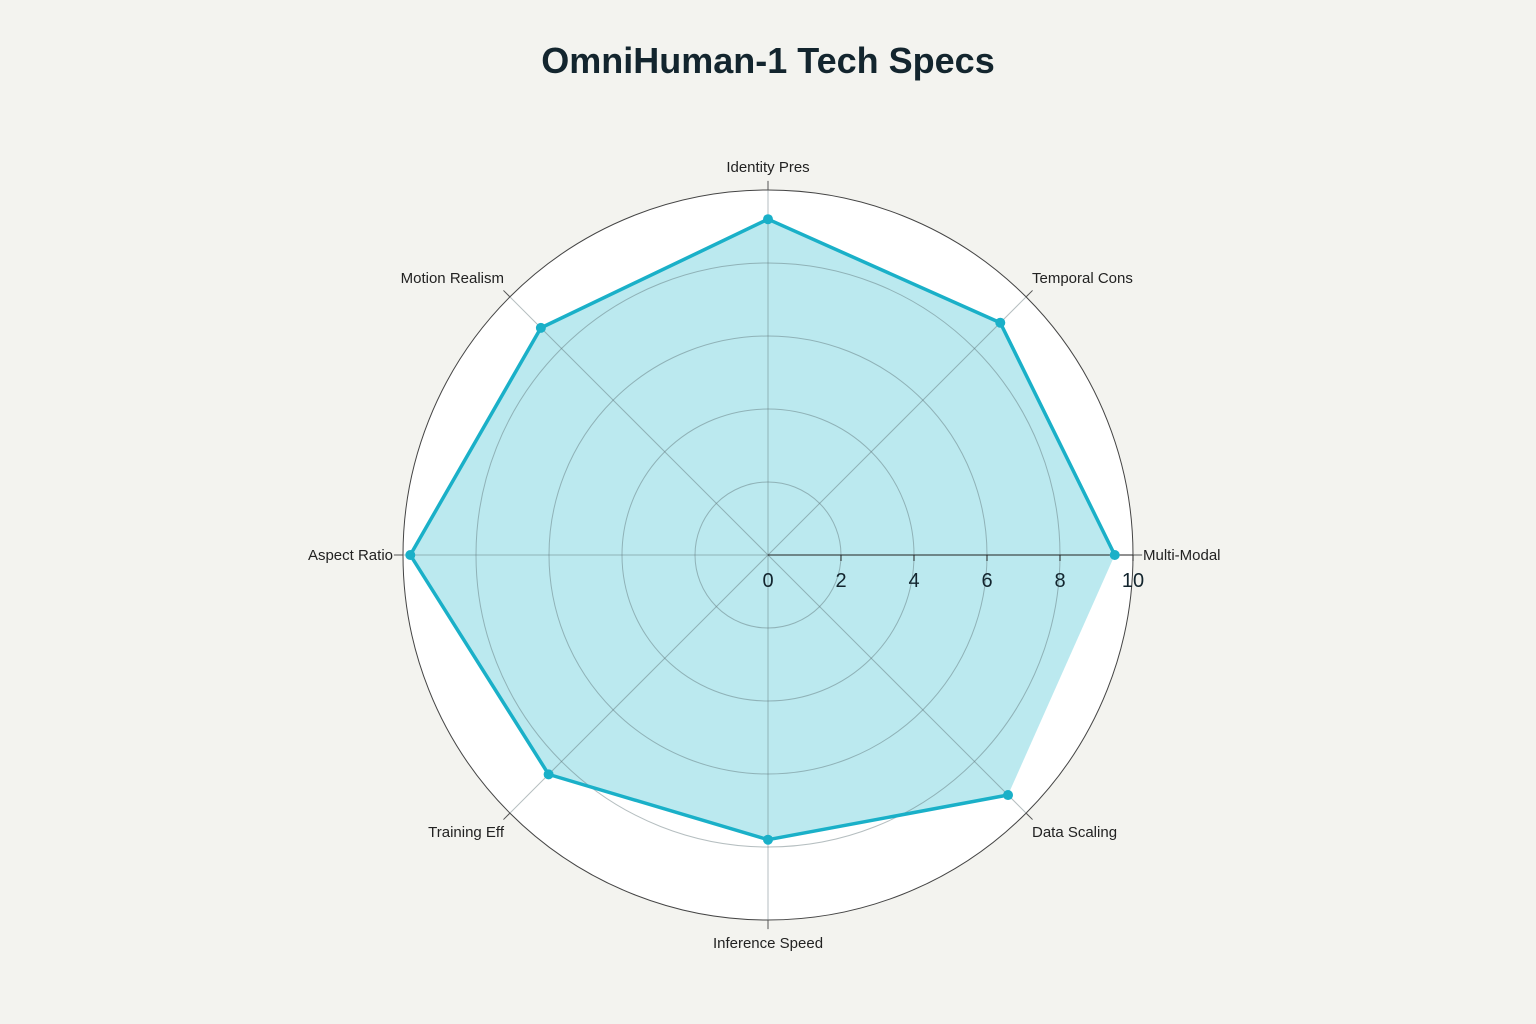 The height and width of the screenshot is (1024, 1536). Describe the element at coordinates (840, 581) in the screenshot. I see `radial-tick-label: 2` at that location.